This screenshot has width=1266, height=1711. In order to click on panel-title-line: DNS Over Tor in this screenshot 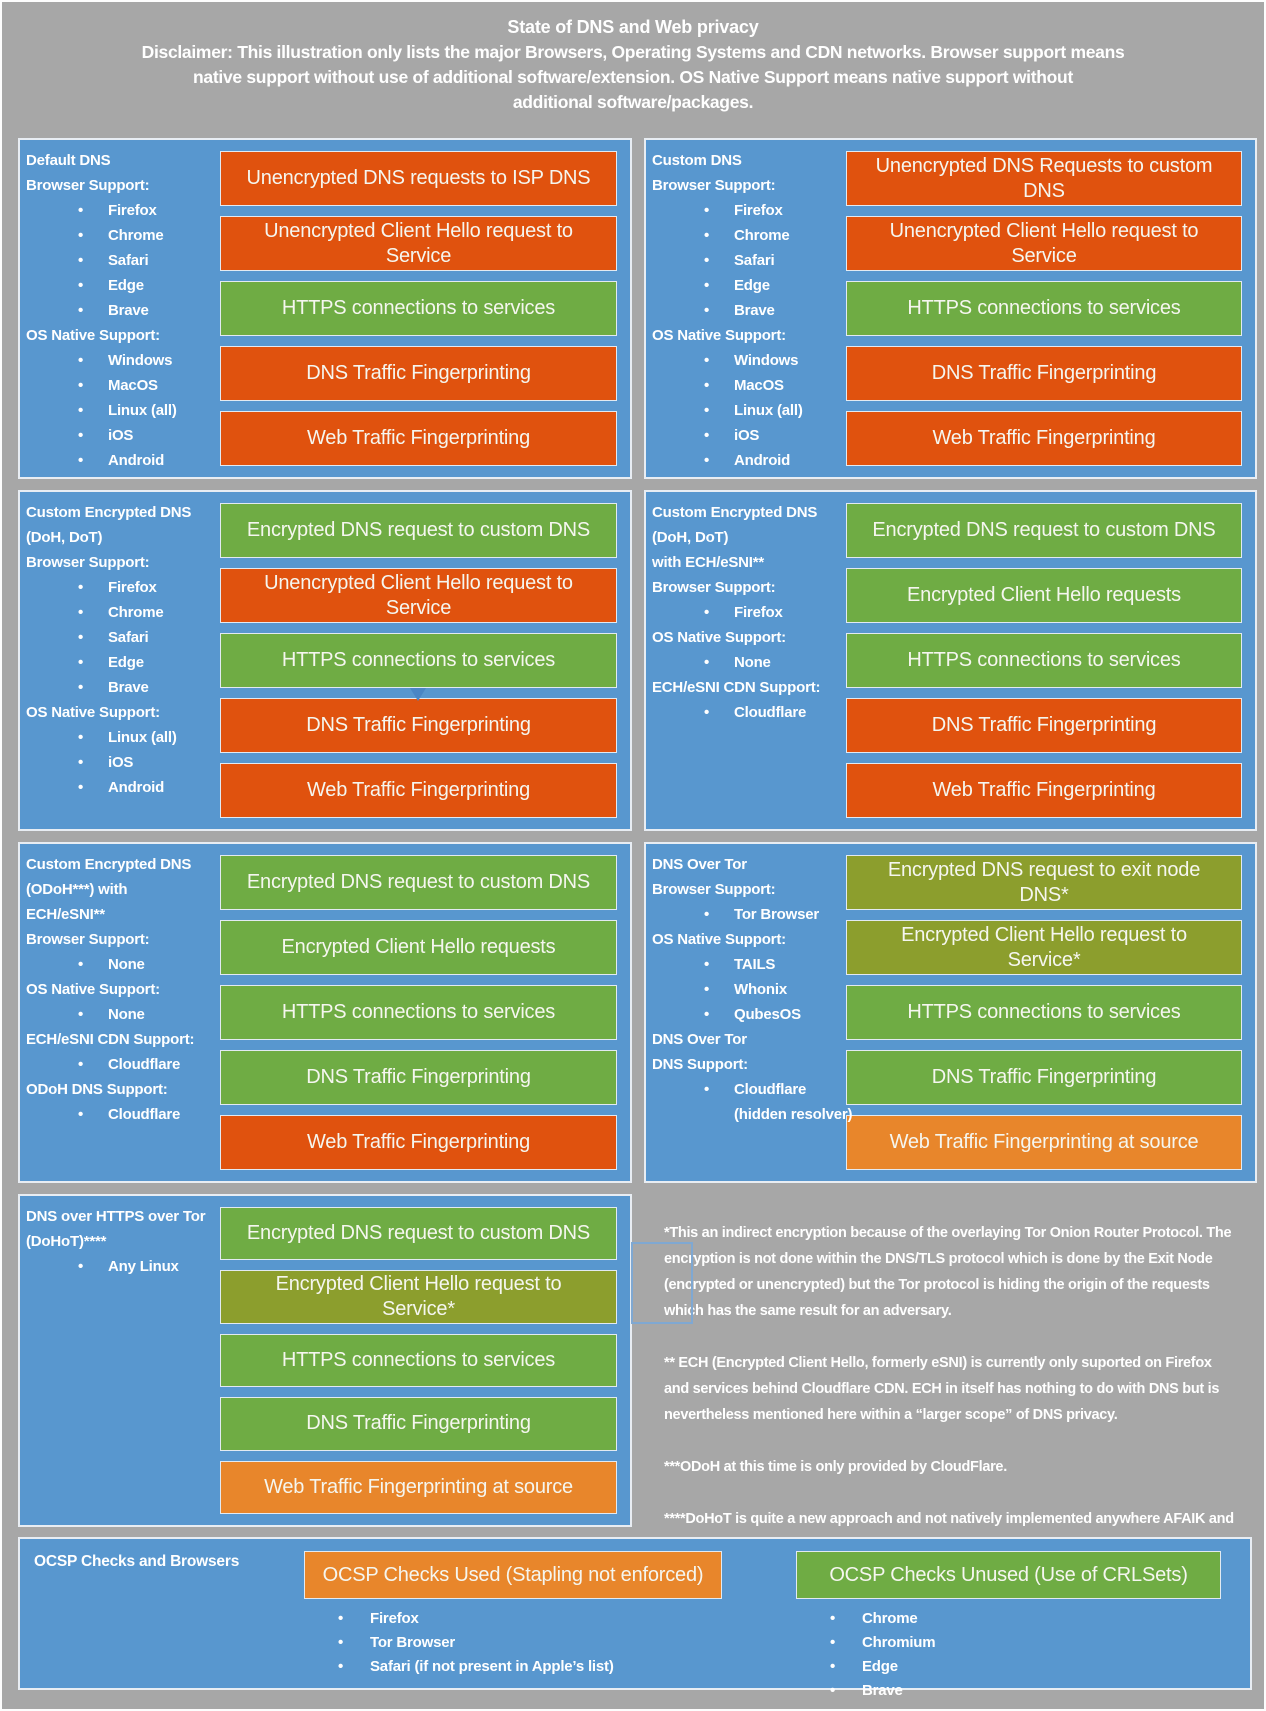, I will do `click(699, 864)`.